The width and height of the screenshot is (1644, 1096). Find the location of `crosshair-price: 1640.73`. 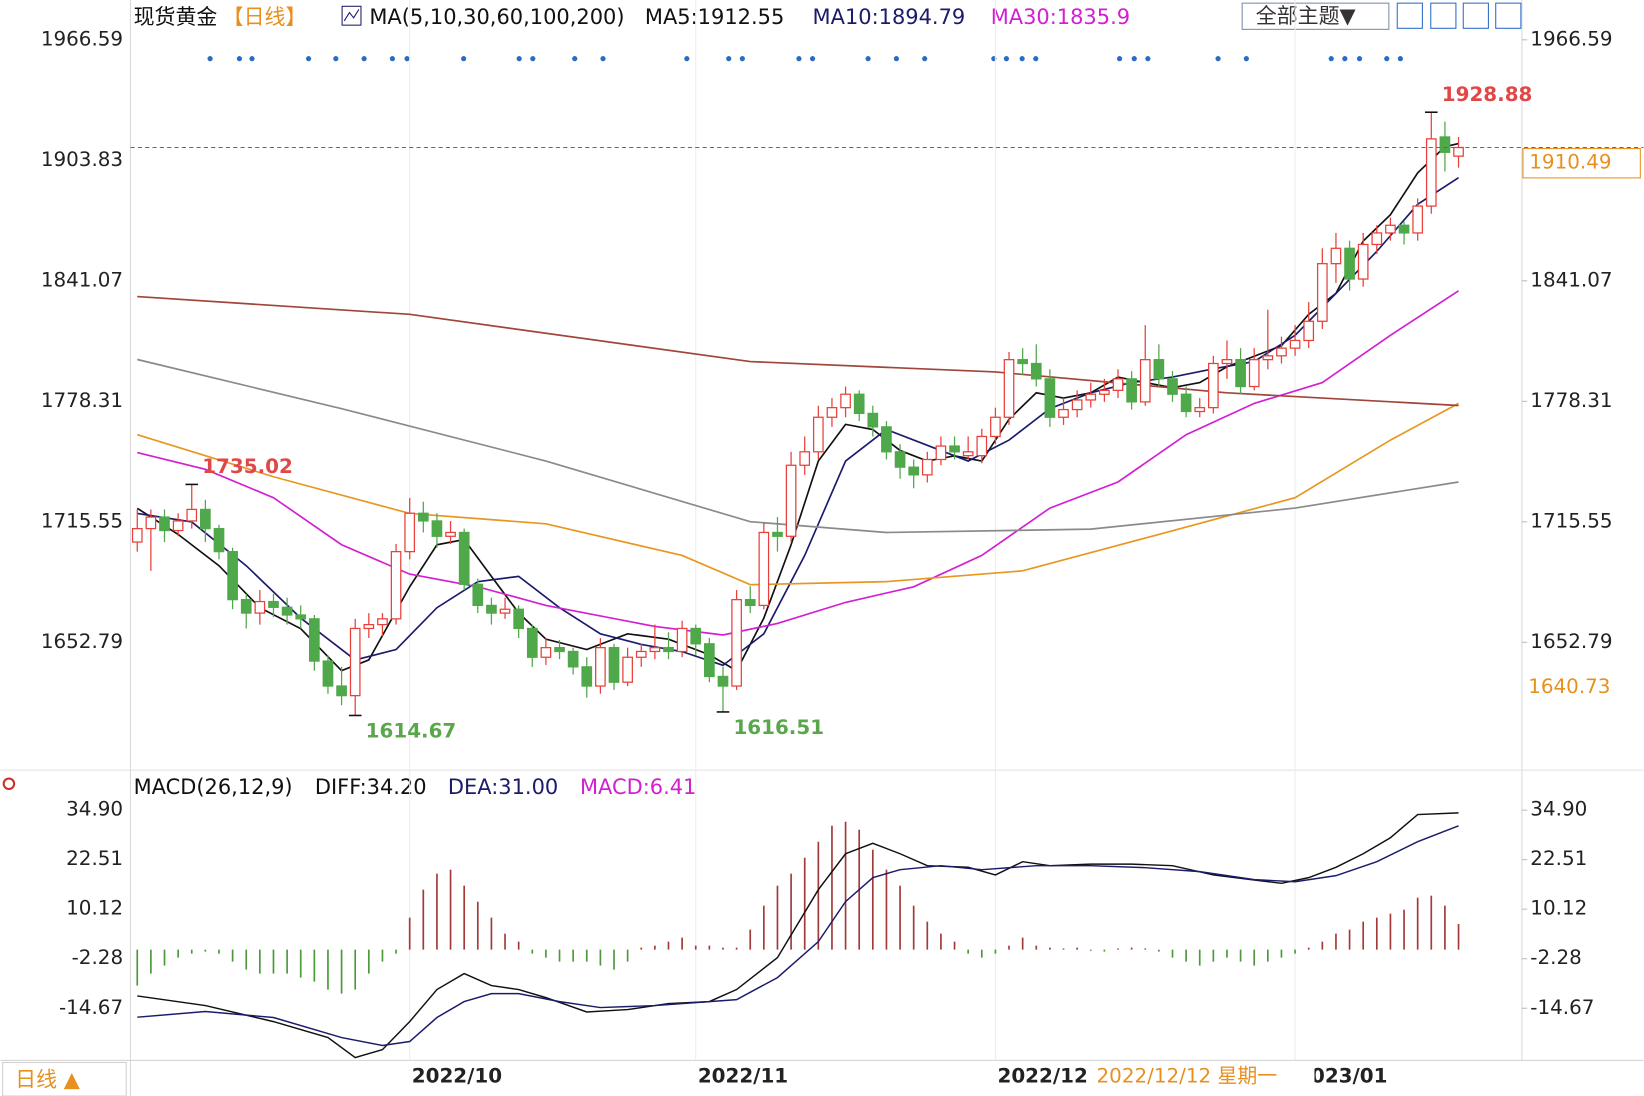

crosshair-price: 1640.73 is located at coordinates (1569, 686).